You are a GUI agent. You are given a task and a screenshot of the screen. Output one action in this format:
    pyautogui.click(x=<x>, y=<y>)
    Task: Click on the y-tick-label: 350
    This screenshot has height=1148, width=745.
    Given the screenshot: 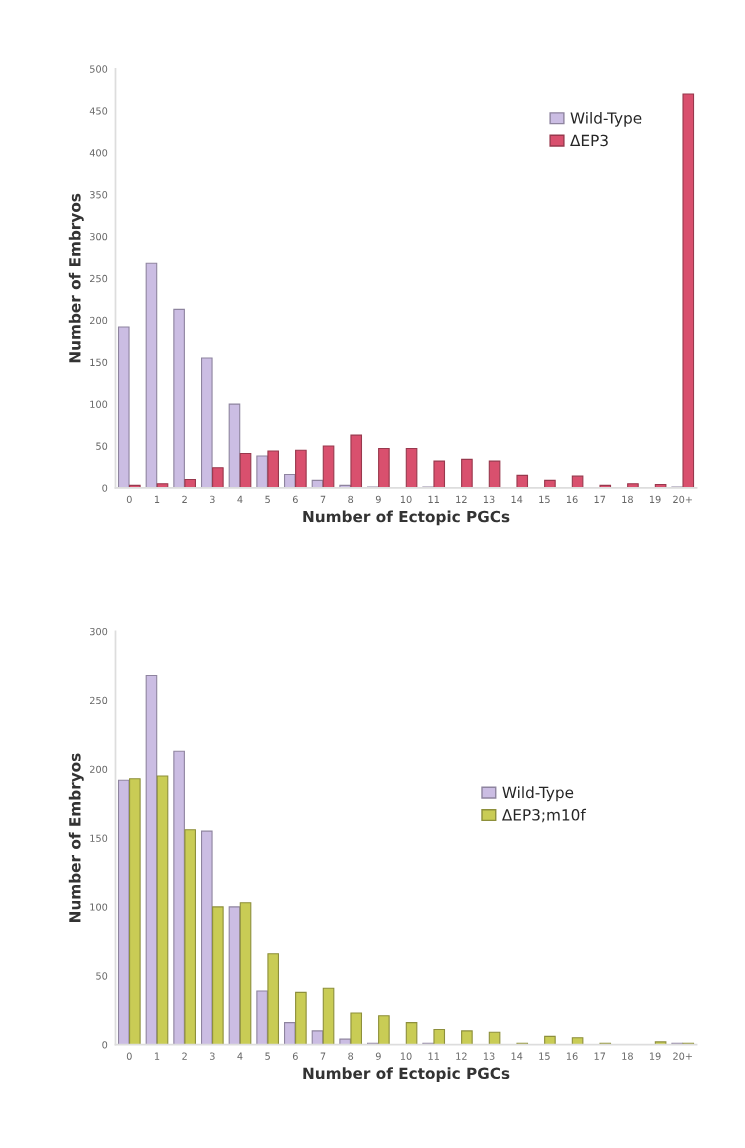 What is the action you would take?
    pyautogui.click(x=99, y=195)
    